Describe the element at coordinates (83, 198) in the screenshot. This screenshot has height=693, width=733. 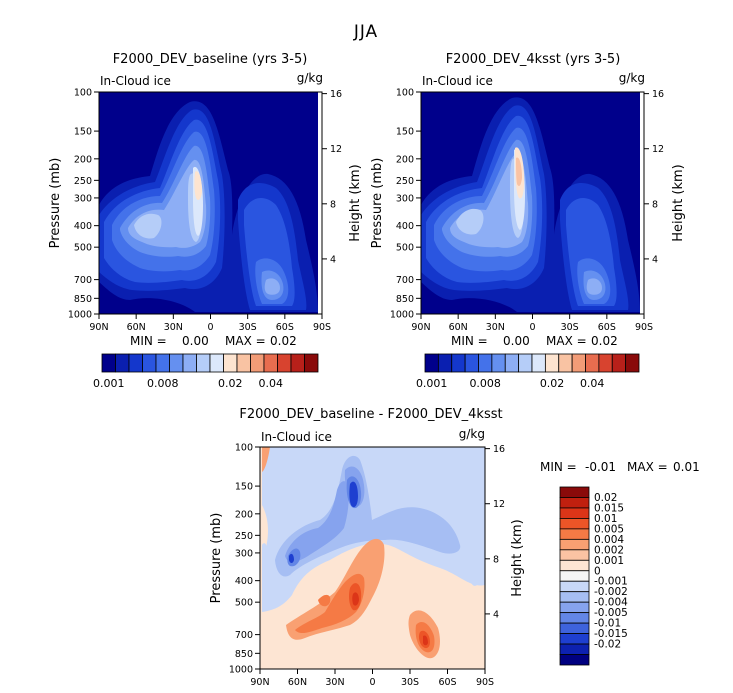
I see `y-tick-label: 300` at that location.